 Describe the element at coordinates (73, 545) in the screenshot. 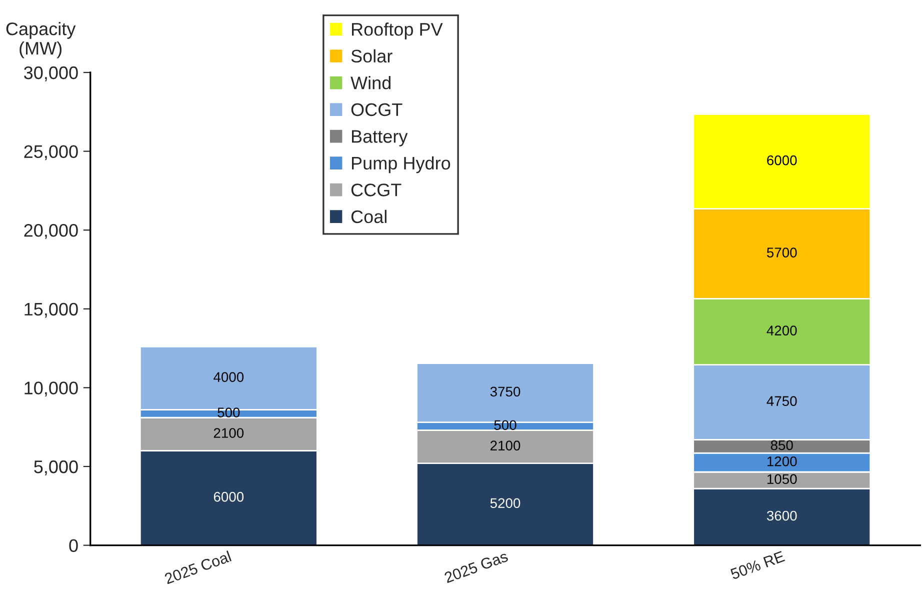

I see `y-tick-label: 0` at that location.